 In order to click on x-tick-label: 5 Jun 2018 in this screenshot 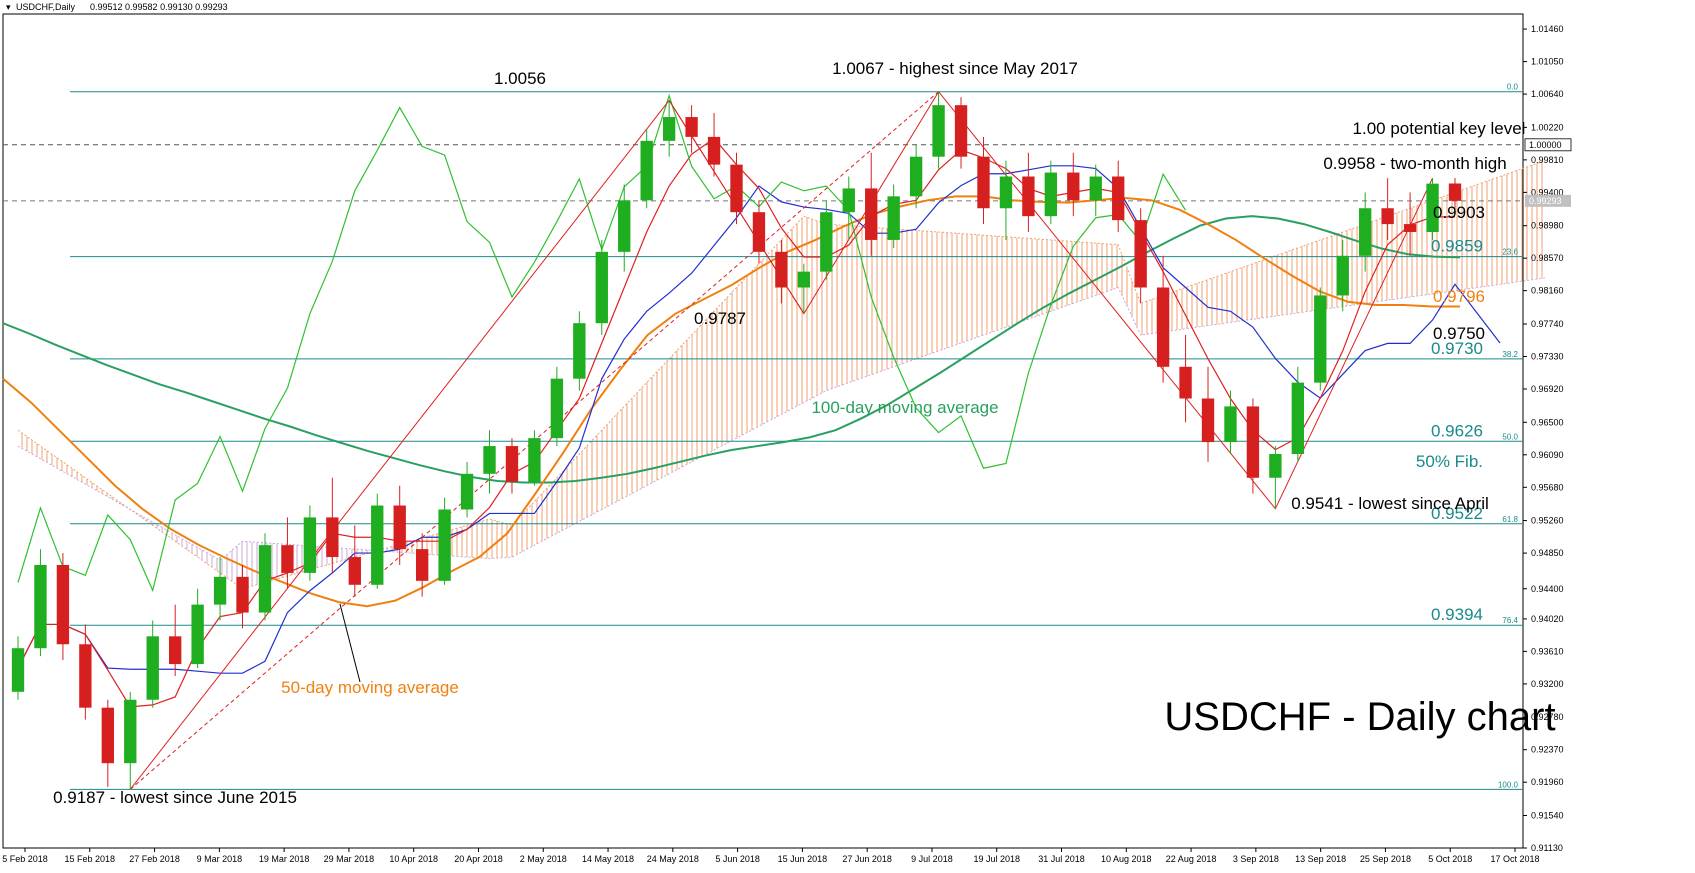, I will do `click(737, 859)`.